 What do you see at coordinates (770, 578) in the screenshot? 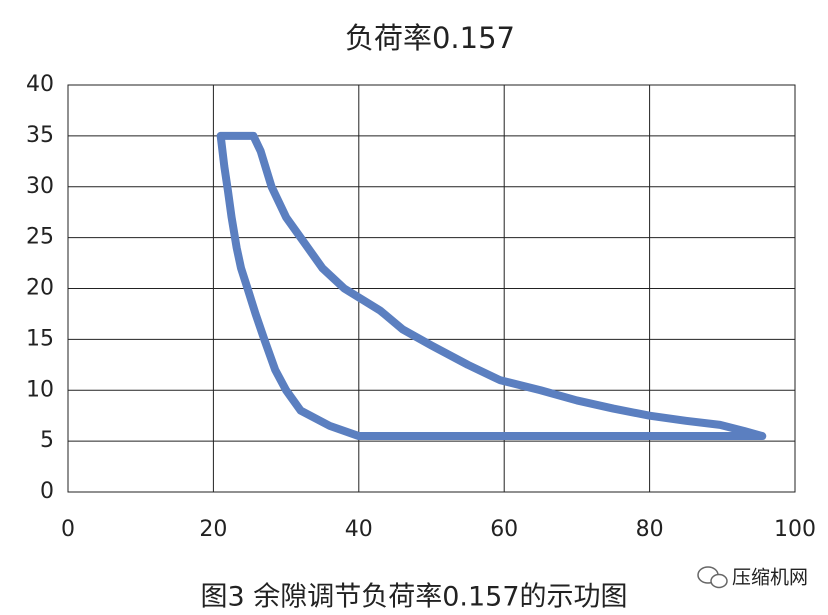
I see `watermark: 压缩机网` at bounding box center [770, 578].